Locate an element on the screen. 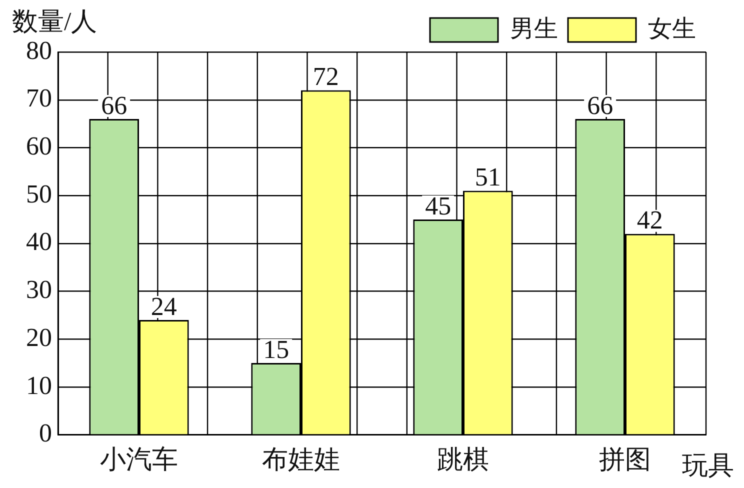 The image size is (744, 488). x-tick-label: 拼图 is located at coordinates (625, 459).